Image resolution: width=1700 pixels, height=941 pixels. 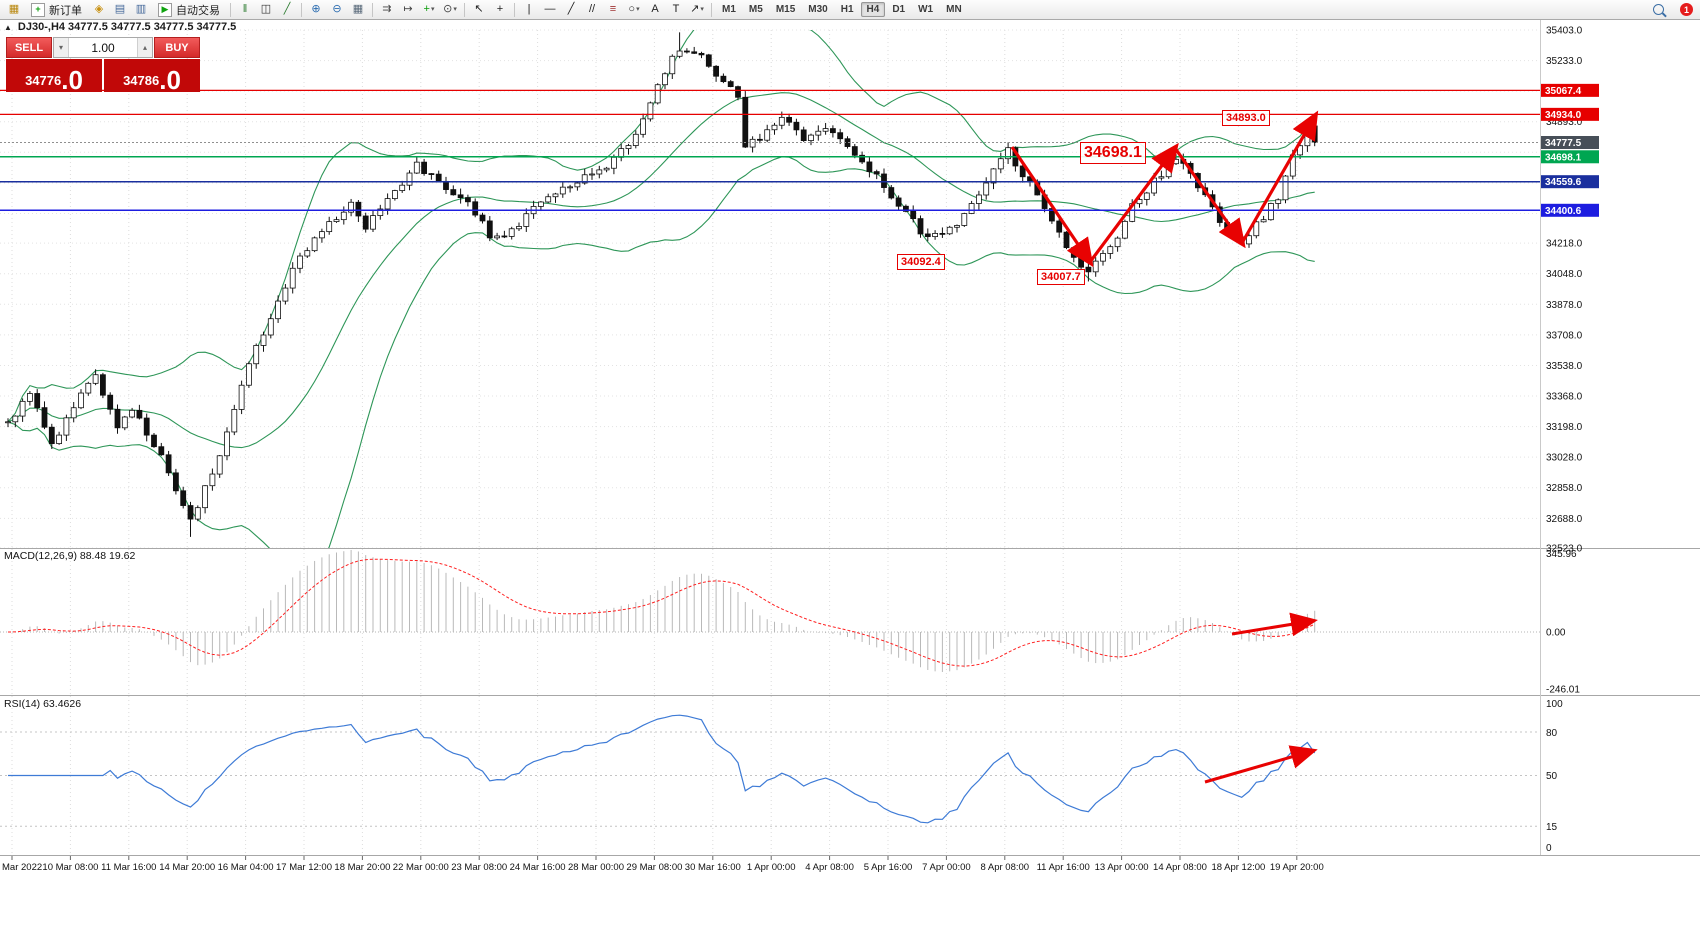 What do you see at coordinates (1061, 277) in the screenshot?
I see `price-annotation-34007-7: 34007.7` at bounding box center [1061, 277].